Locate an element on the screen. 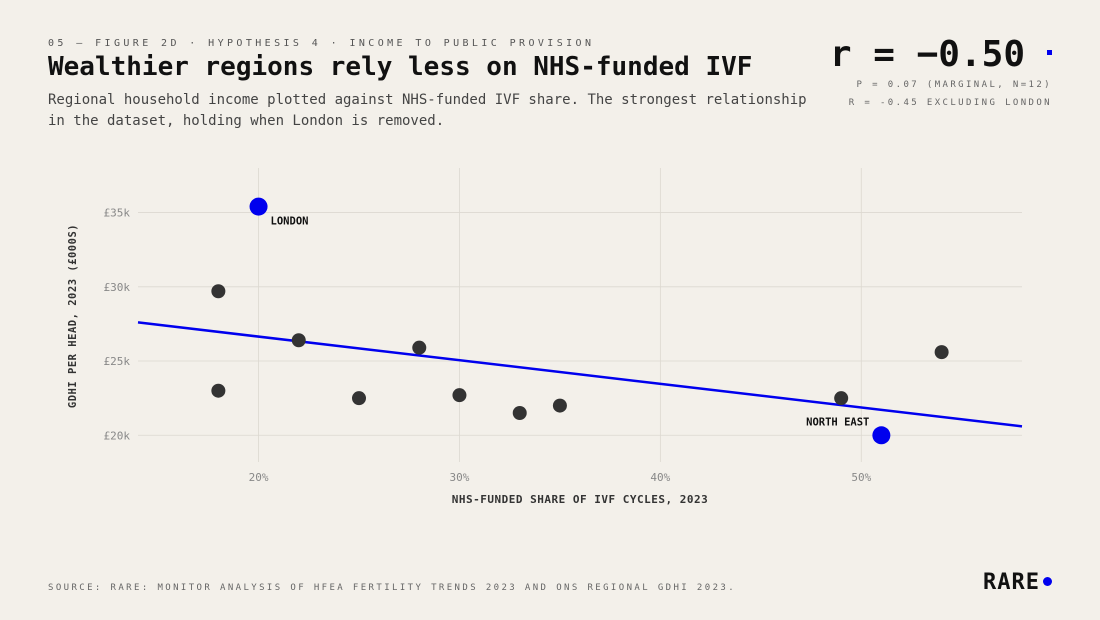 Image resolution: width=1100 pixels, height=620 pixels. x-tick-label: 50% is located at coordinates (861, 477).